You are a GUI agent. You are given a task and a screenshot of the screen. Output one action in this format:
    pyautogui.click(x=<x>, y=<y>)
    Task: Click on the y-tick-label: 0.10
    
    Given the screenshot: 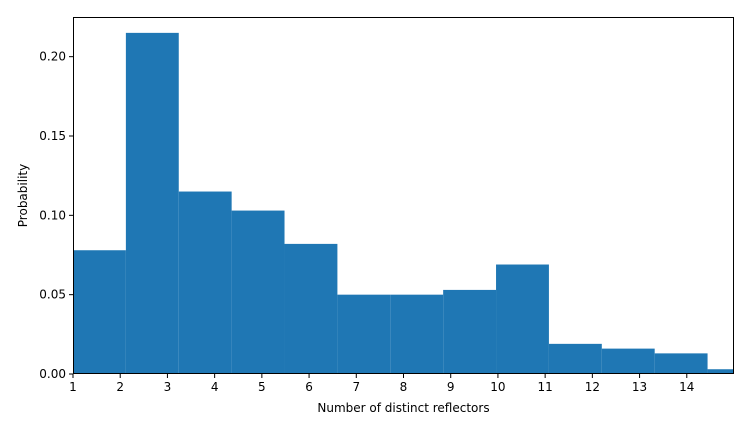 What is the action you would take?
    pyautogui.click(x=52, y=215)
    